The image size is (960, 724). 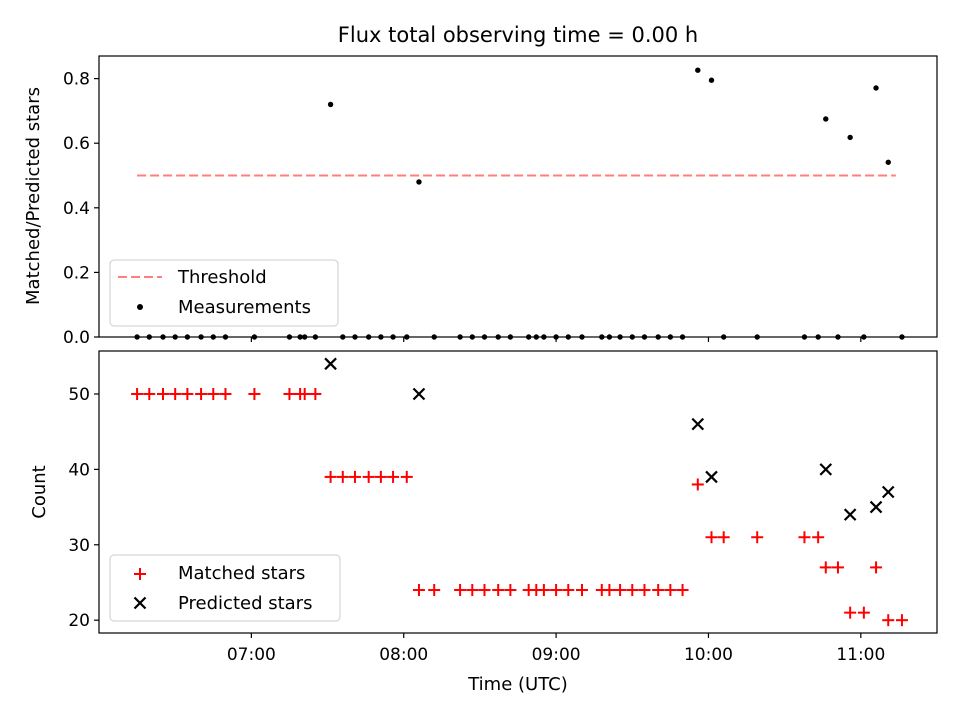 I want to click on figure-title: Flux total observing time = 0.00 h, so click(x=518, y=35).